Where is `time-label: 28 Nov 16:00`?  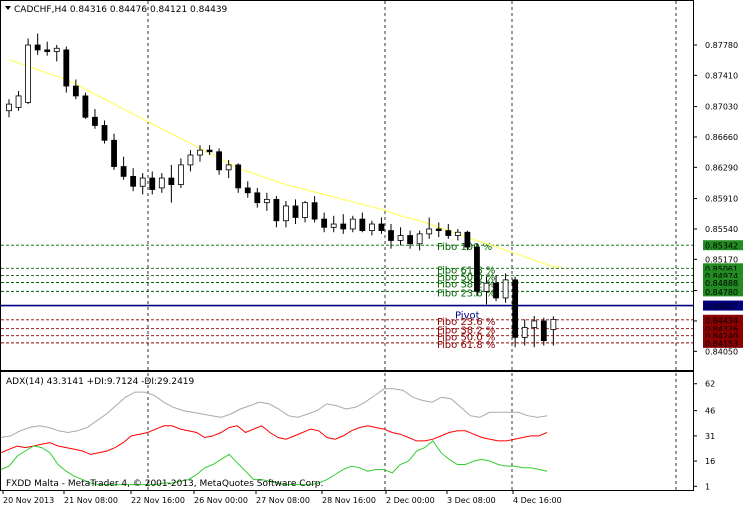 time-label: 28 Nov 16:00 is located at coordinates (349, 500).